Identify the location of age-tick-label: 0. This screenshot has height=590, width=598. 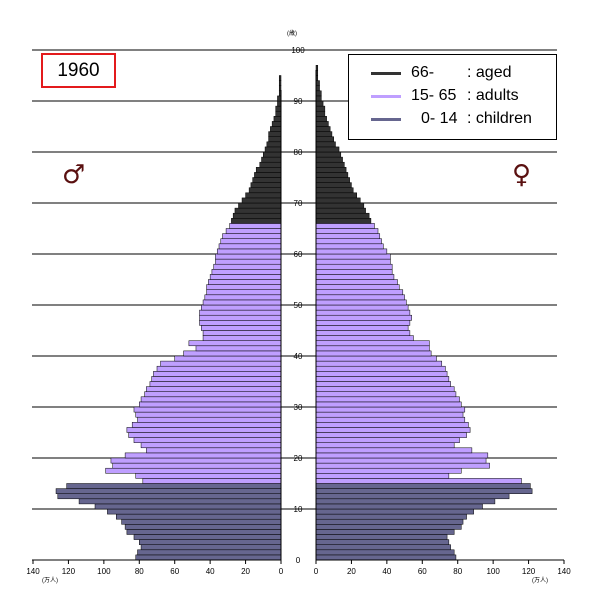
(298, 560).